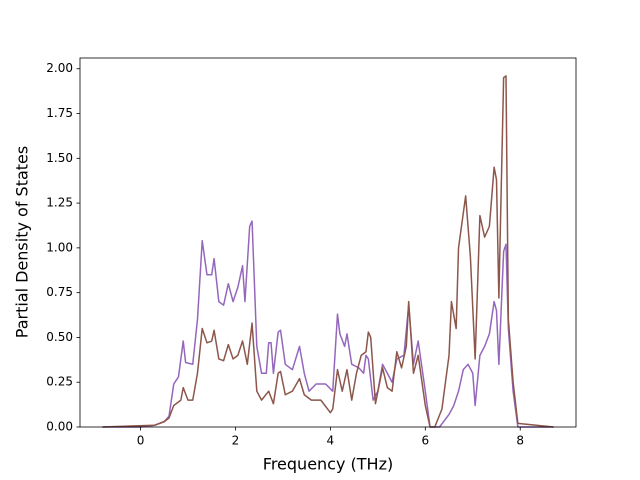  Describe the element at coordinates (236, 441) in the screenshot. I see `x-tick-label: 2` at that location.